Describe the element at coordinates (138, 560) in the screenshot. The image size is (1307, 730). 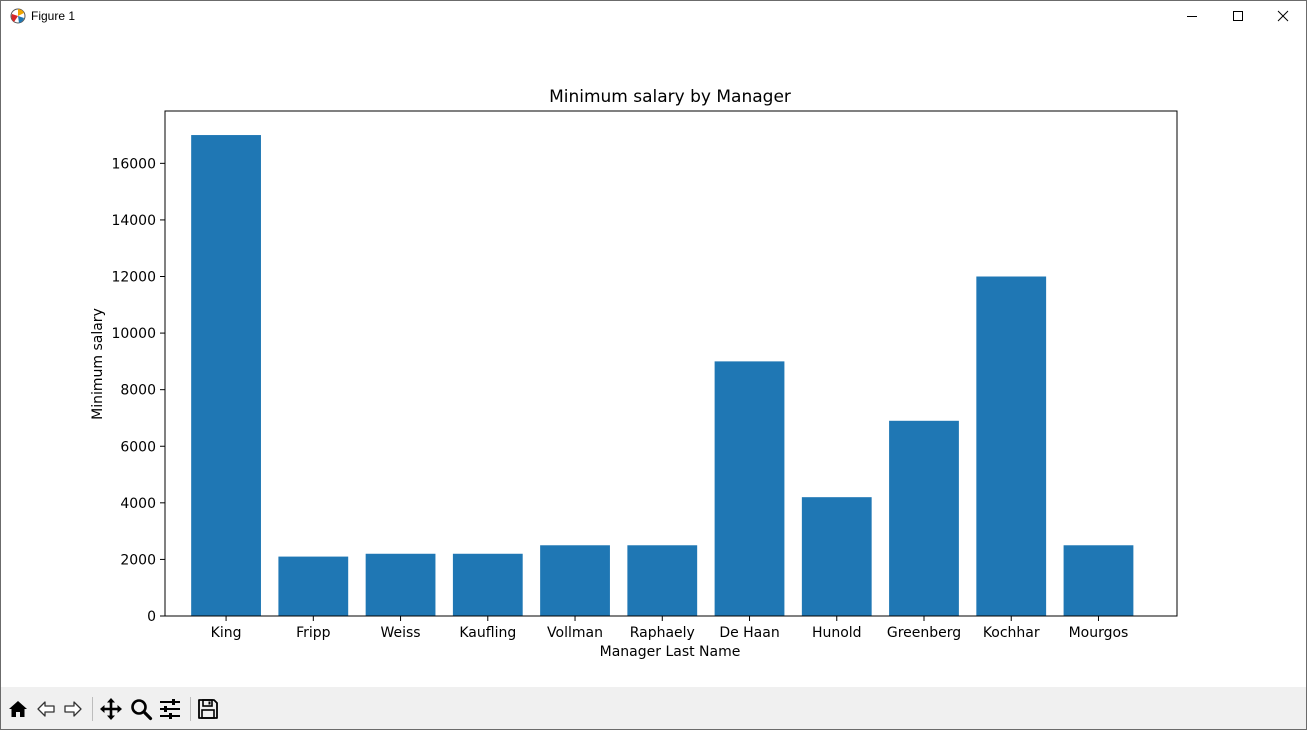
I see `y-tick-label: 2000` at that location.